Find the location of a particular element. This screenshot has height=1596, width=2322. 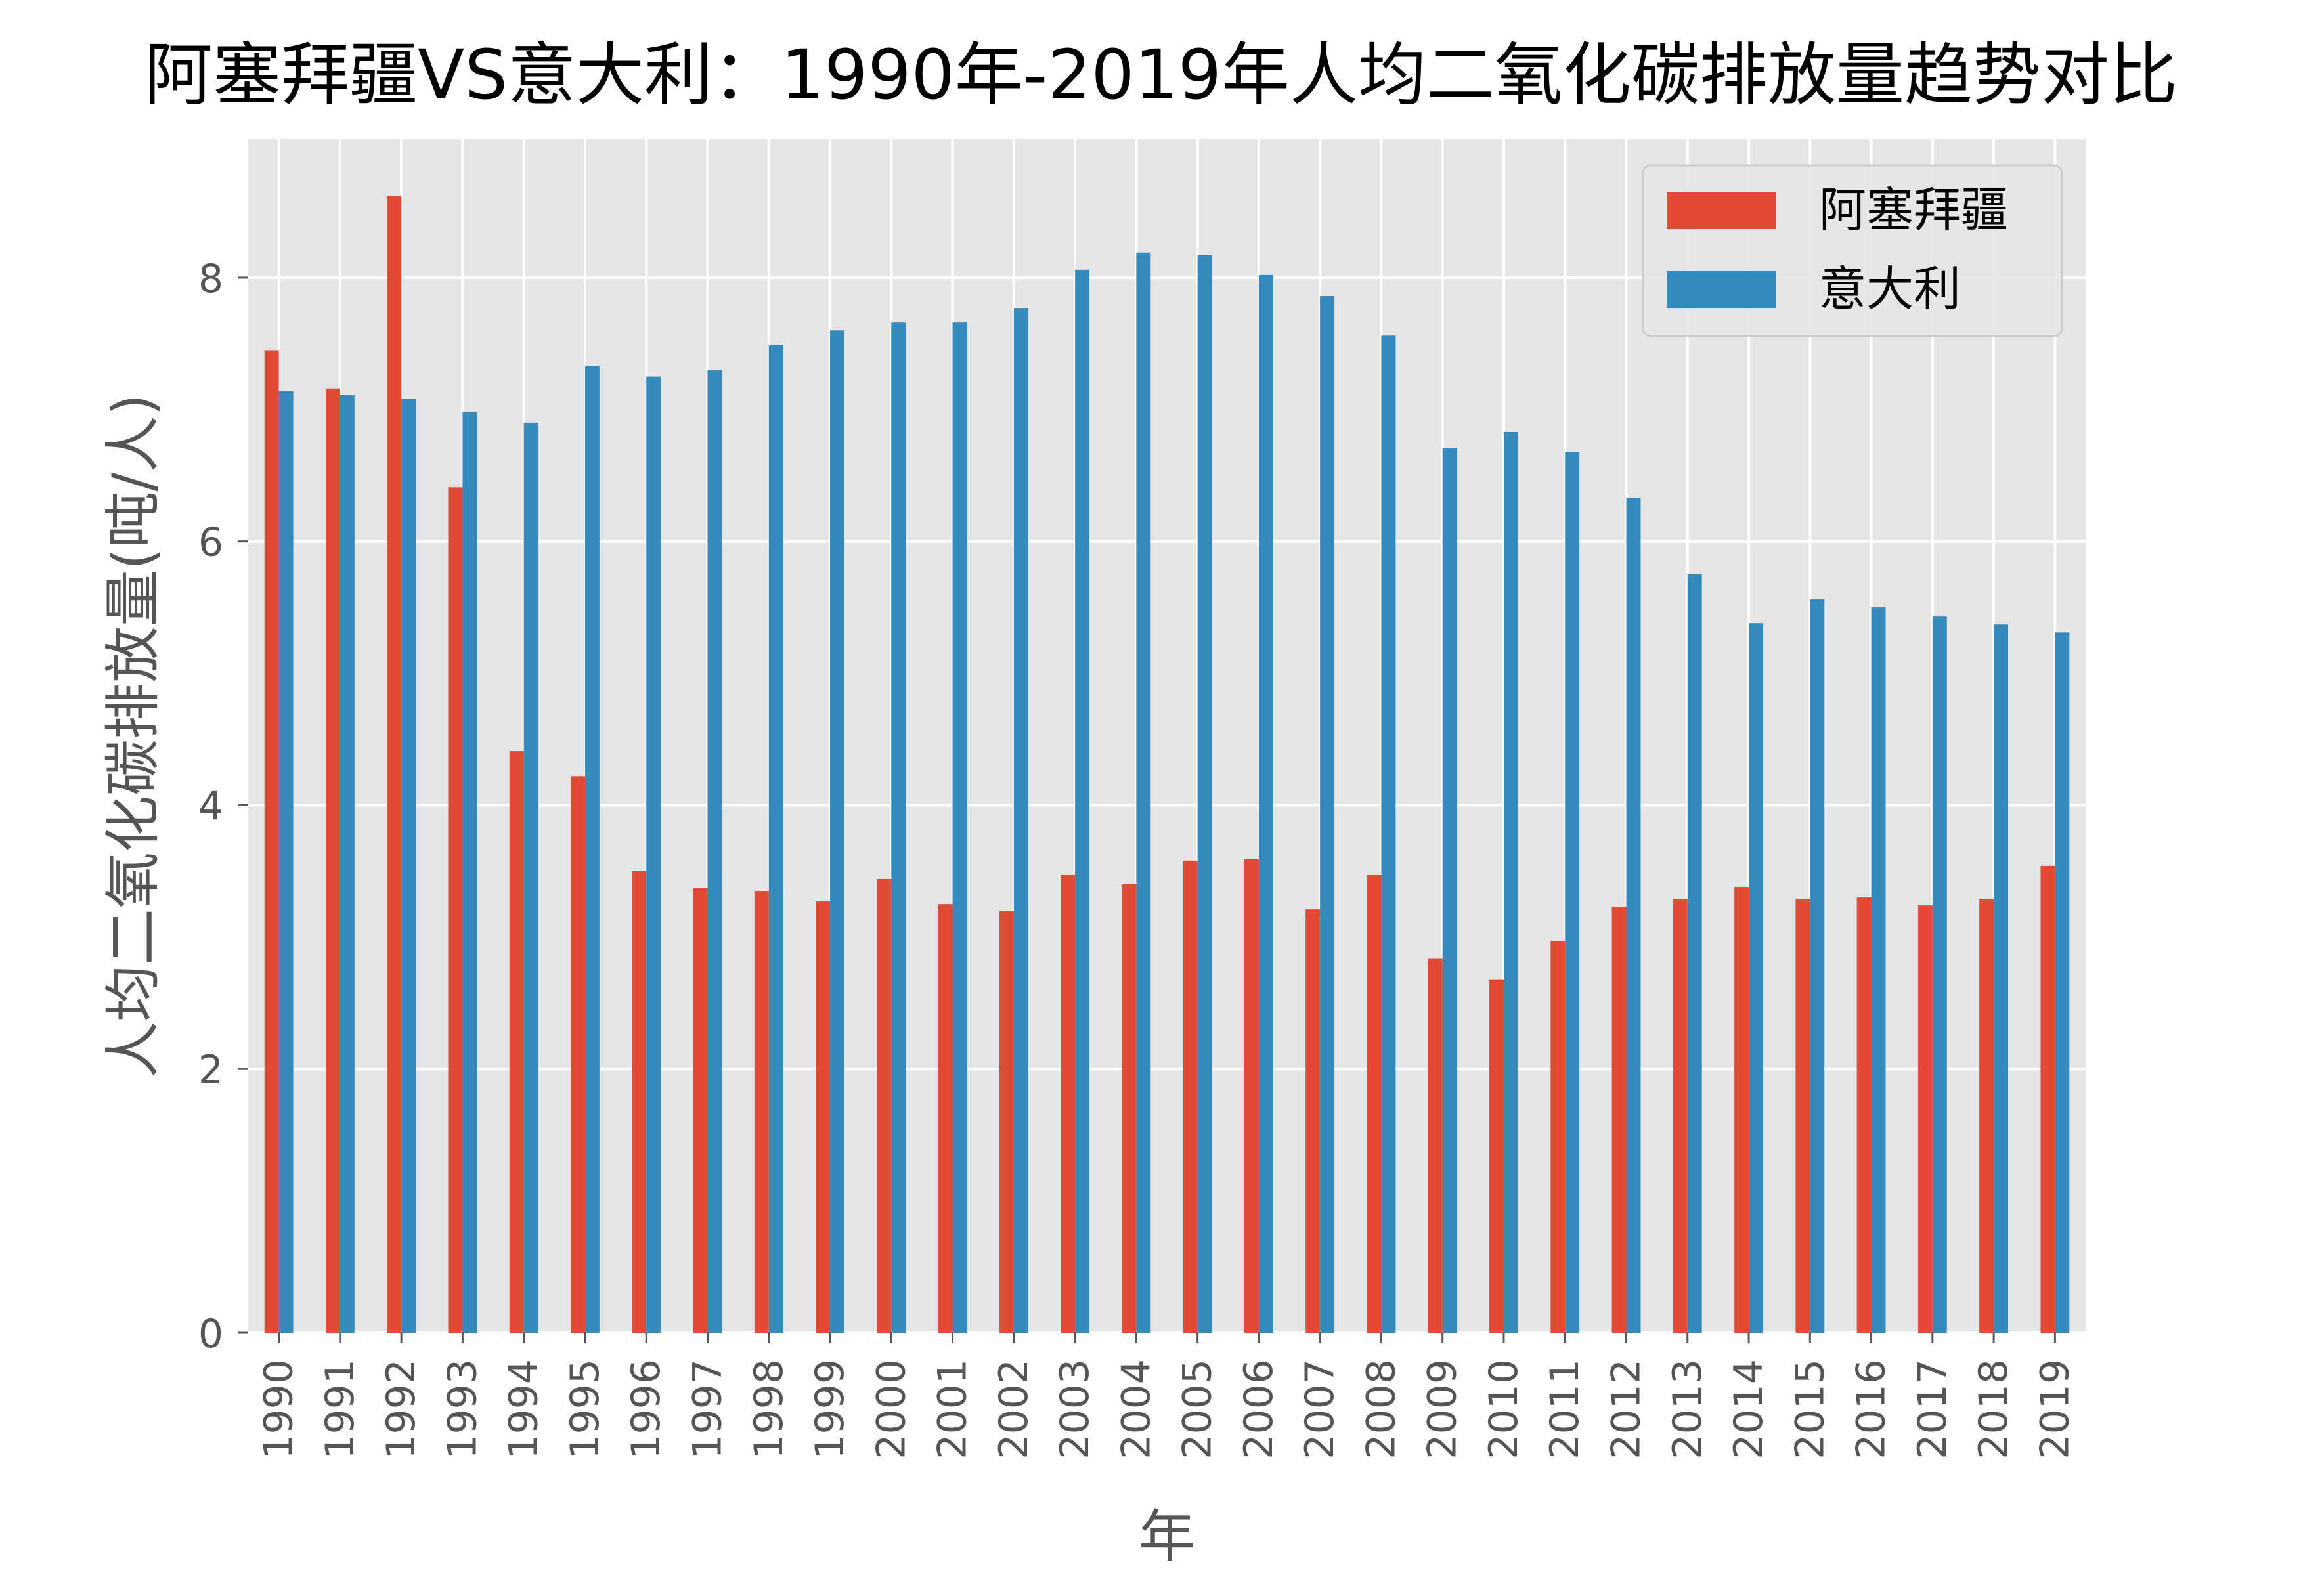

bar-azerbaijan-2011 is located at coordinates (1558, 1137).